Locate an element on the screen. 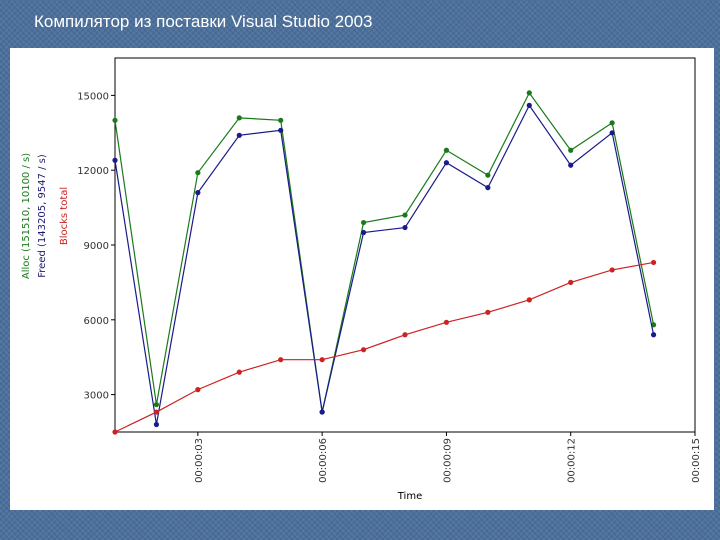 This screenshot has width=720, height=540. y-tick-label: 15000 is located at coordinates (93, 96).